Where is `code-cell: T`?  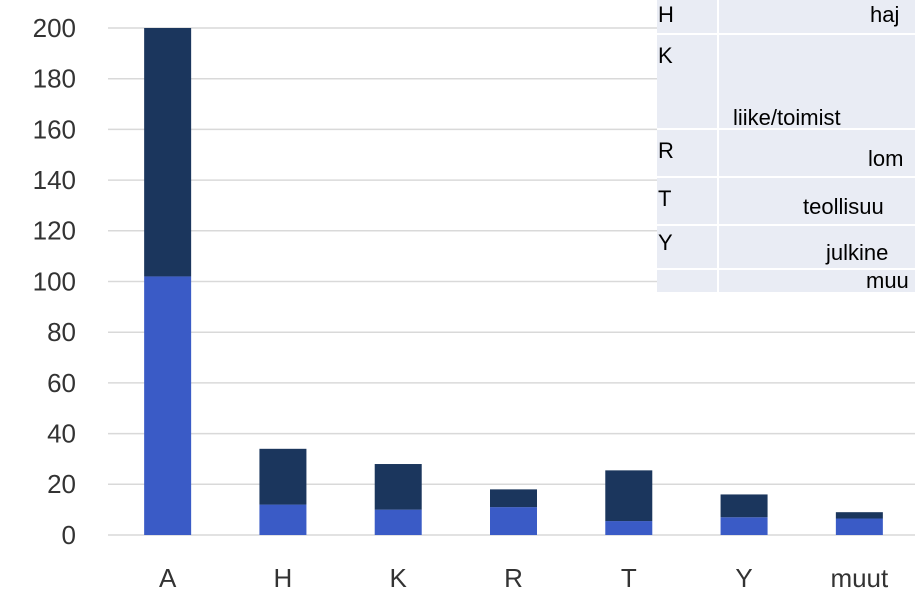
code-cell: T is located at coordinates (688, 201).